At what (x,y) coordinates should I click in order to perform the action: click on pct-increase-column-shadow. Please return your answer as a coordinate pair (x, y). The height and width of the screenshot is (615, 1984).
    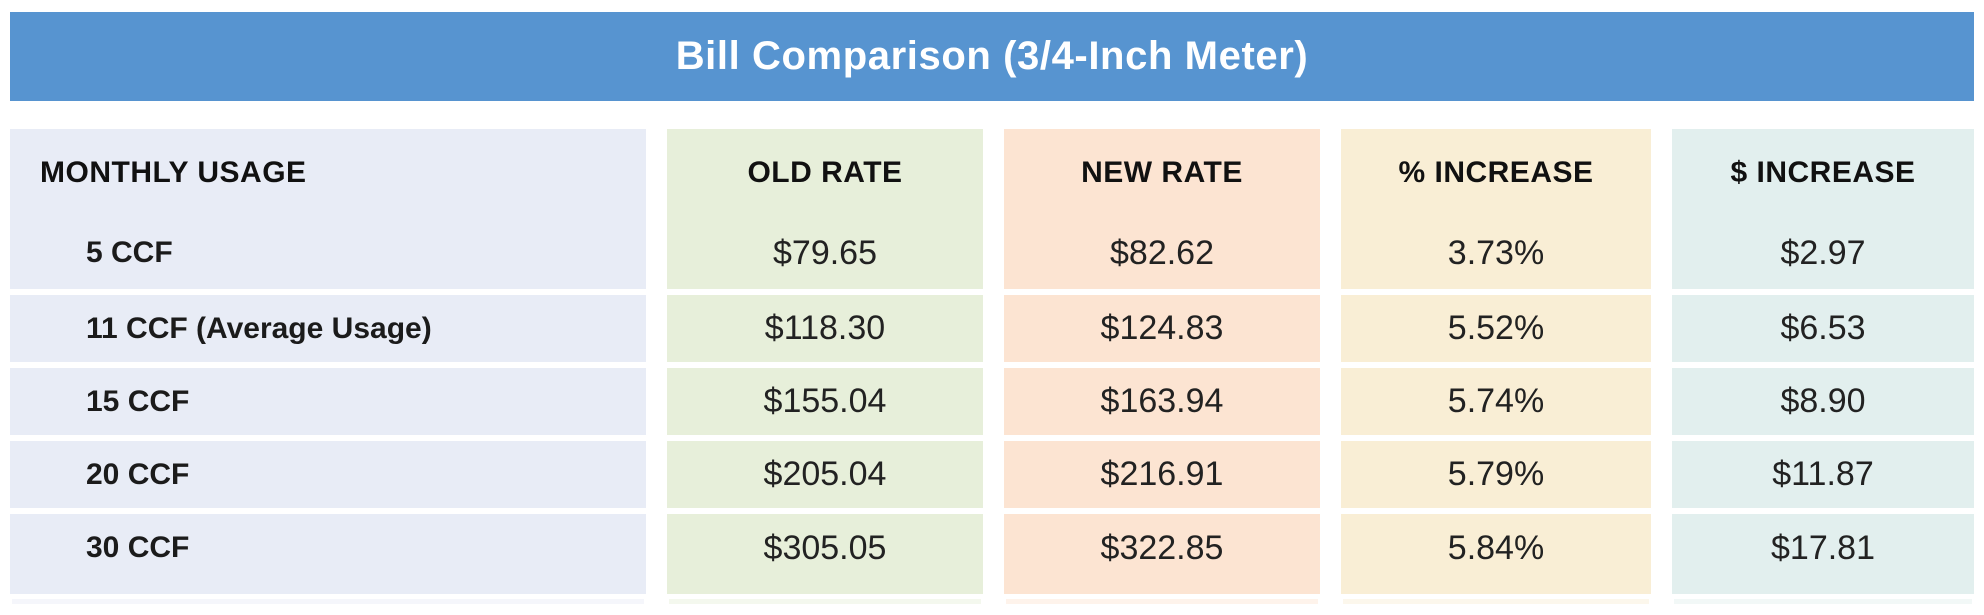
    Looking at the image, I should click on (1496, 601).